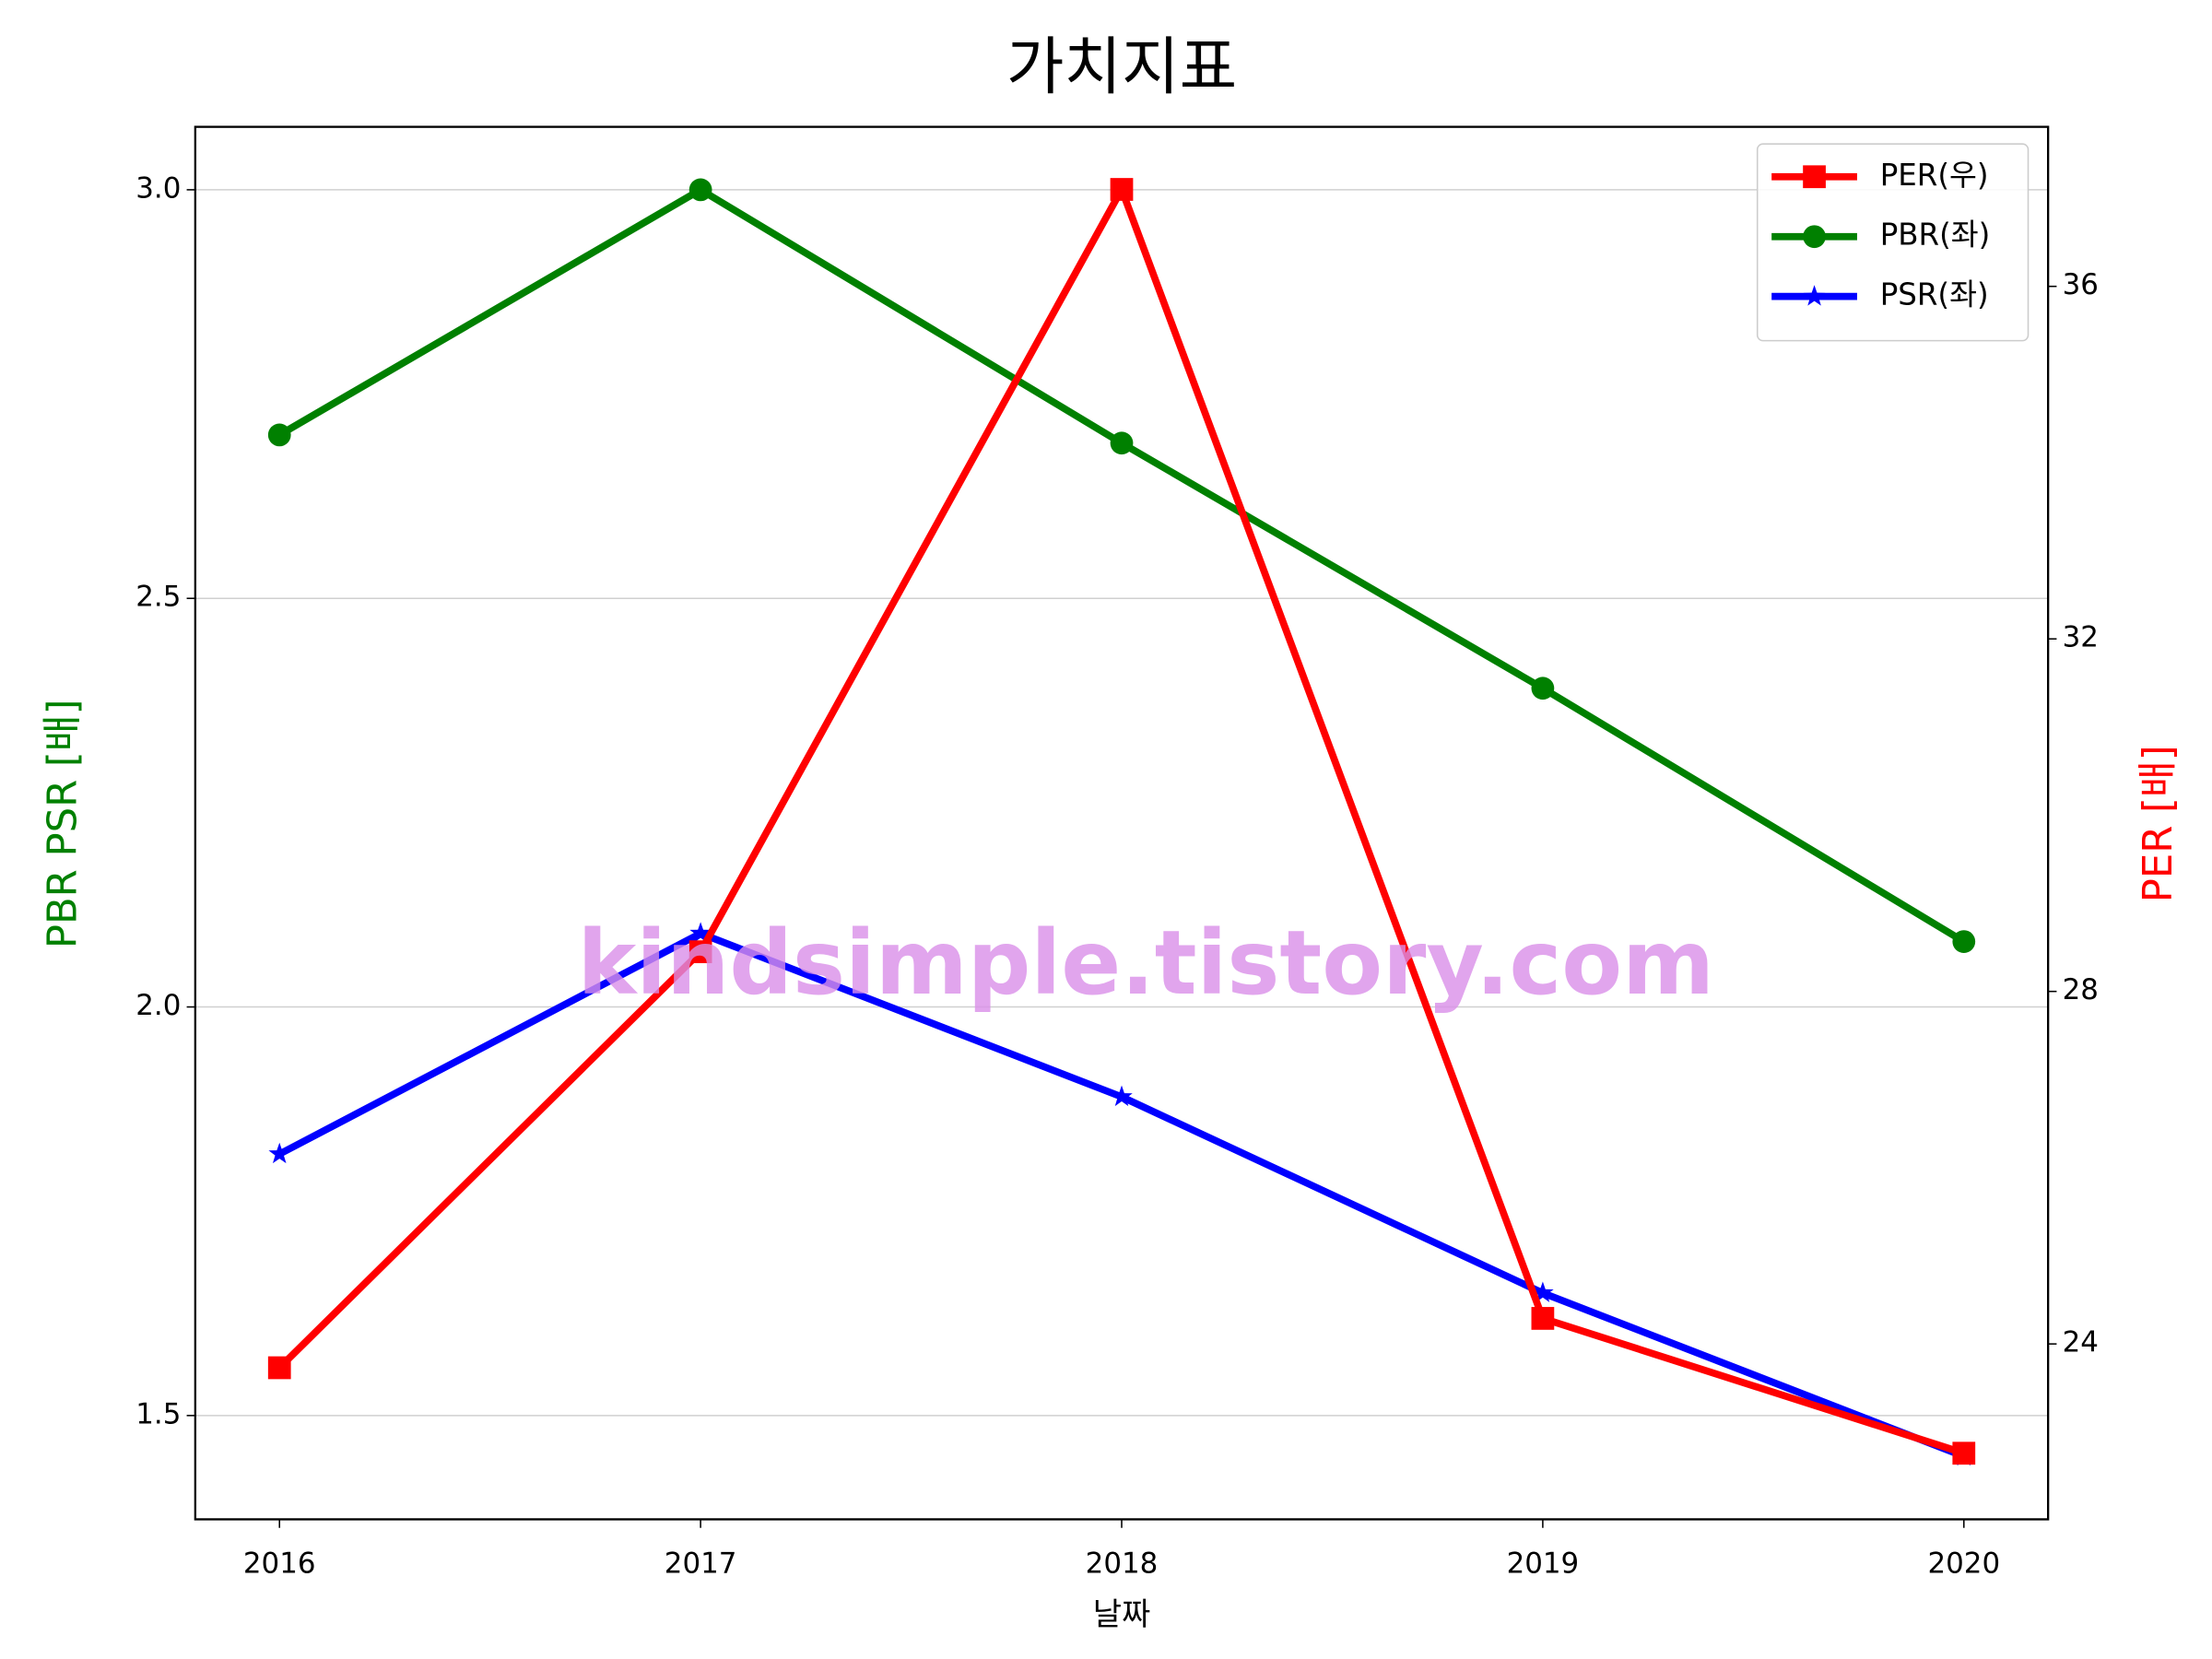 The height and width of the screenshot is (1659, 2212). What do you see at coordinates (64, 824) in the screenshot?
I see `y-axis-label: PBR PSR [배]` at bounding box center [64, 824].